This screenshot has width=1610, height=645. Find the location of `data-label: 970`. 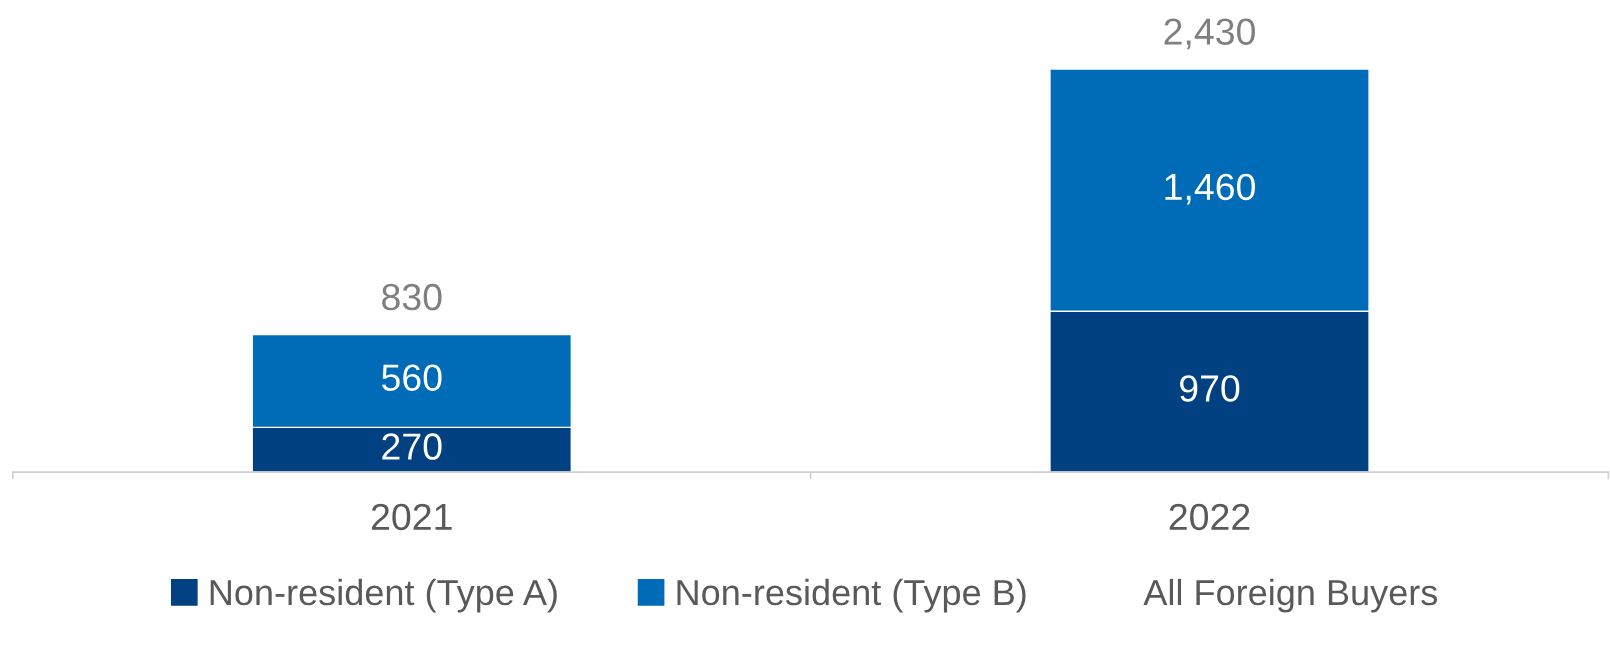

data-label: 970 is located at coordinates (1209, 388).